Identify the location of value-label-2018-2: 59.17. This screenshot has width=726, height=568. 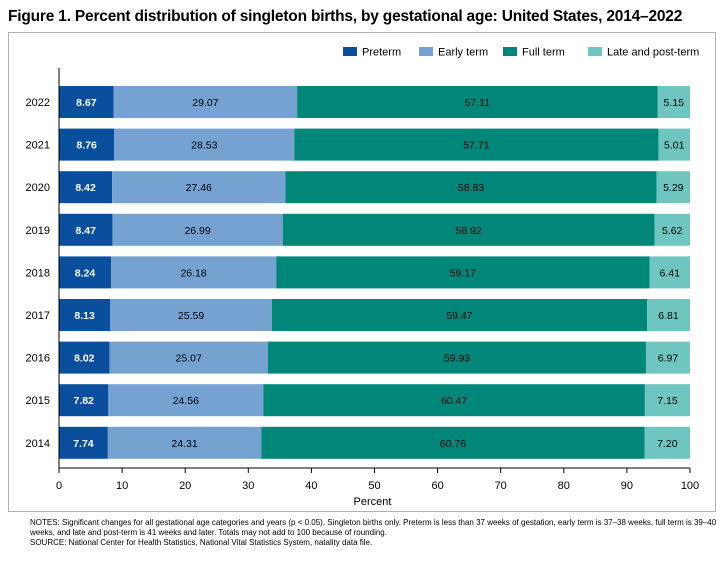
(463, 273).